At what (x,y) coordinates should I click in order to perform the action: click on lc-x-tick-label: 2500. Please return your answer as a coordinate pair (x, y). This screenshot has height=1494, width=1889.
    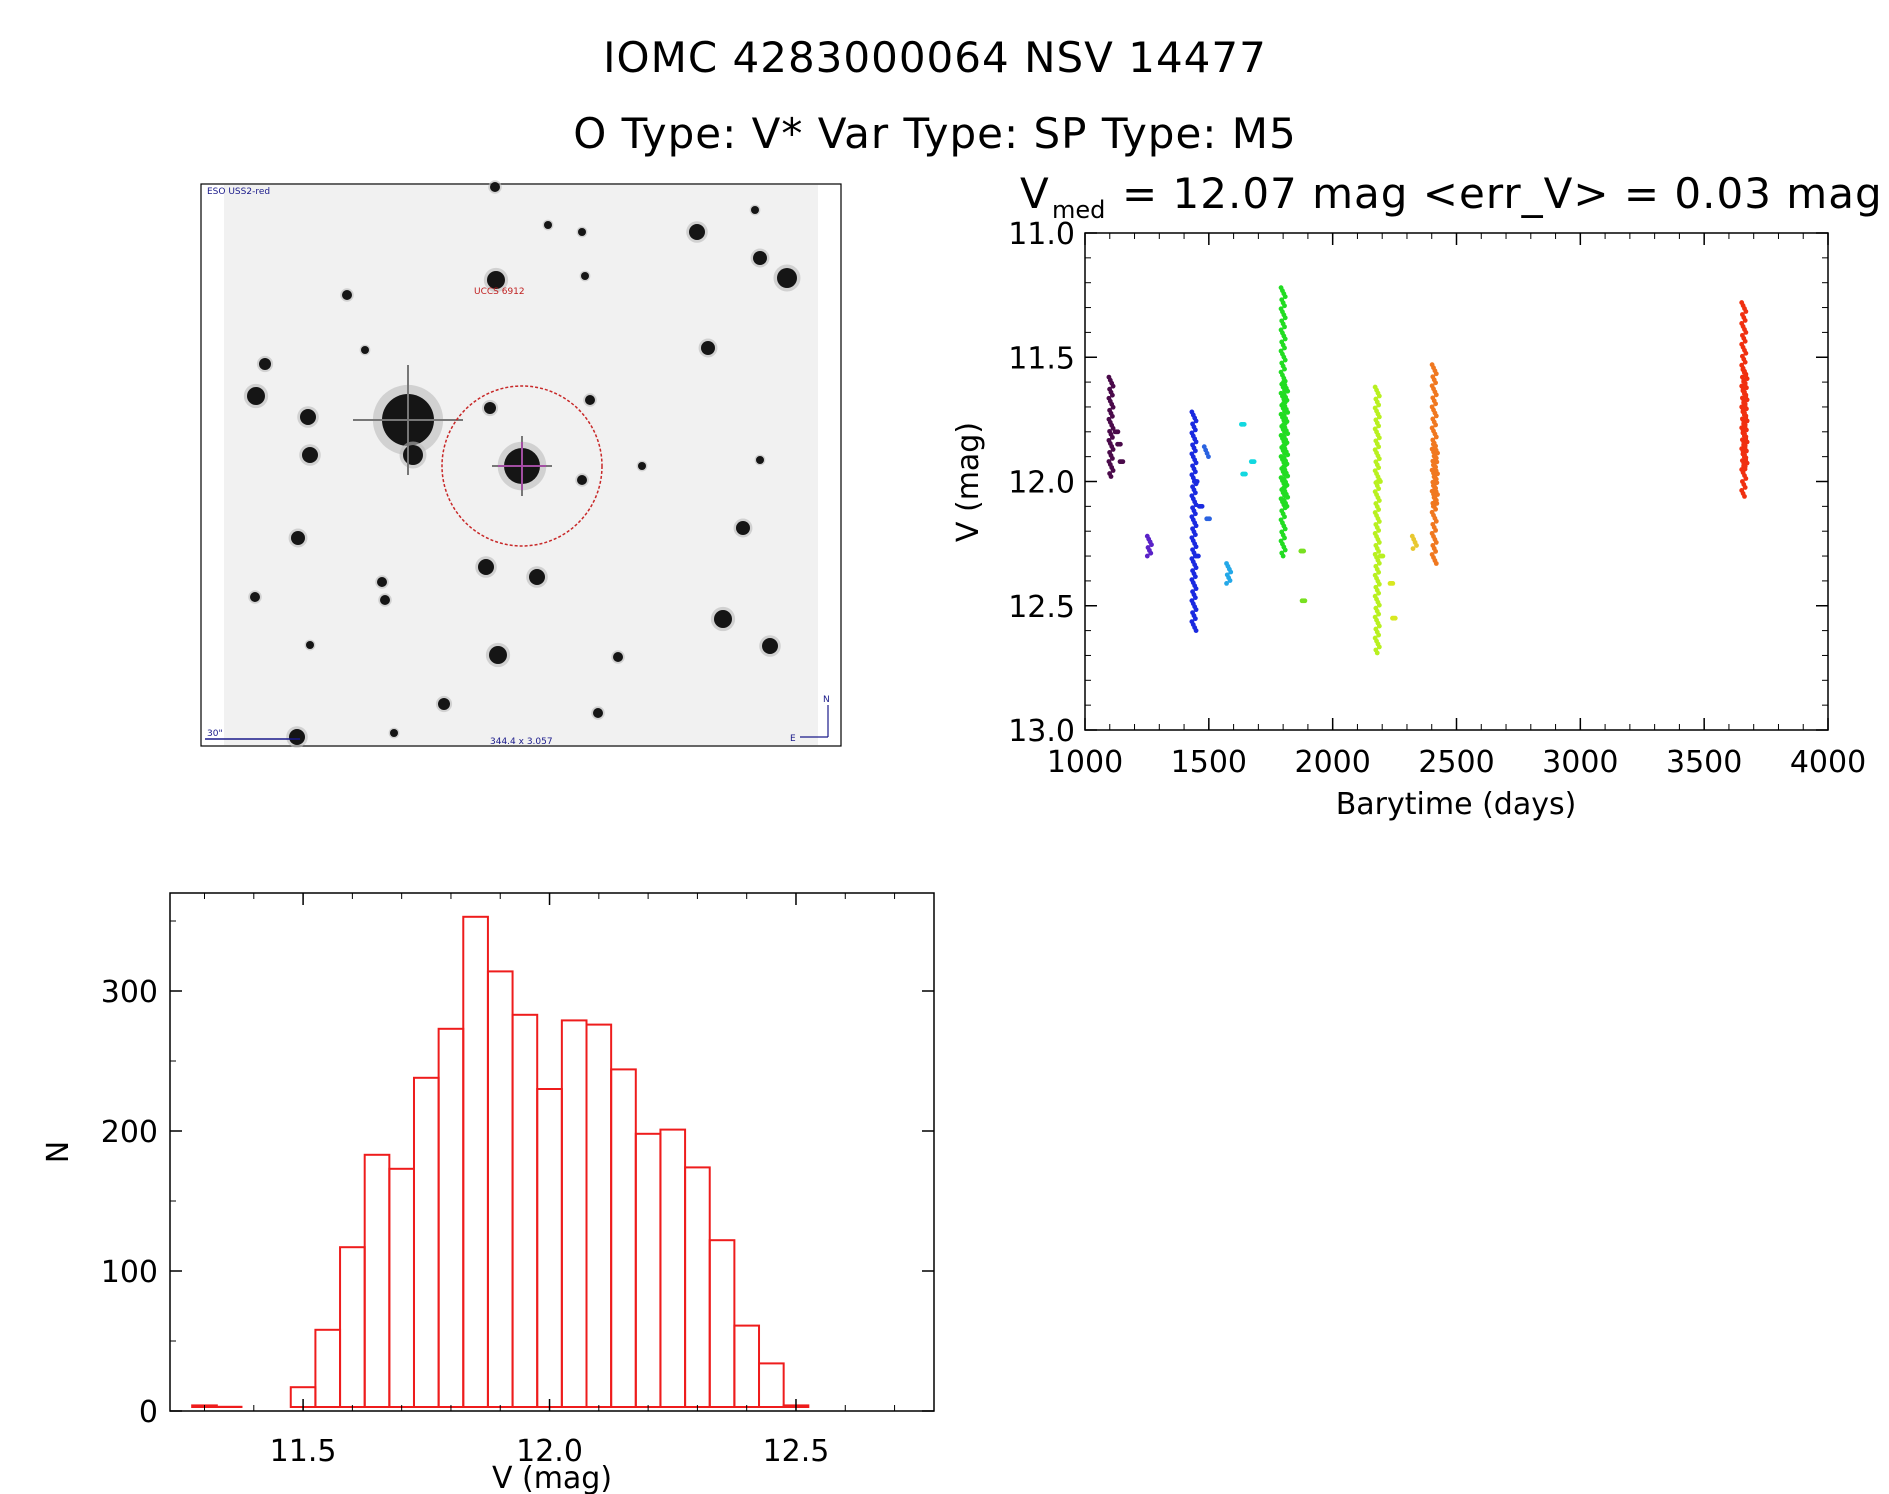
    Looking at the image, I should click on (1456, 762).